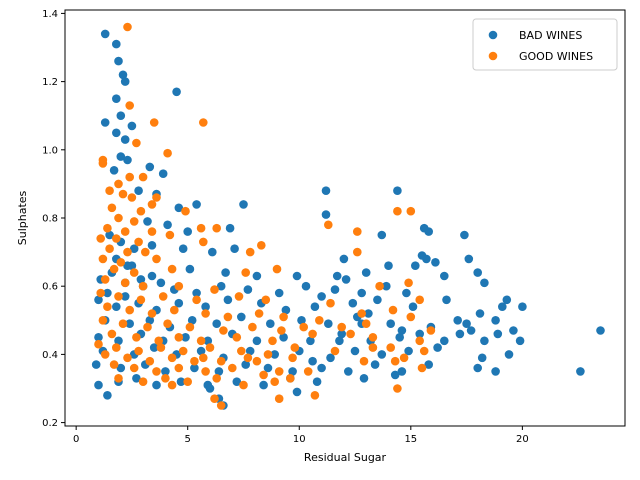  I want to click on y-tick-label-5: 1.2, so click(50, 82).